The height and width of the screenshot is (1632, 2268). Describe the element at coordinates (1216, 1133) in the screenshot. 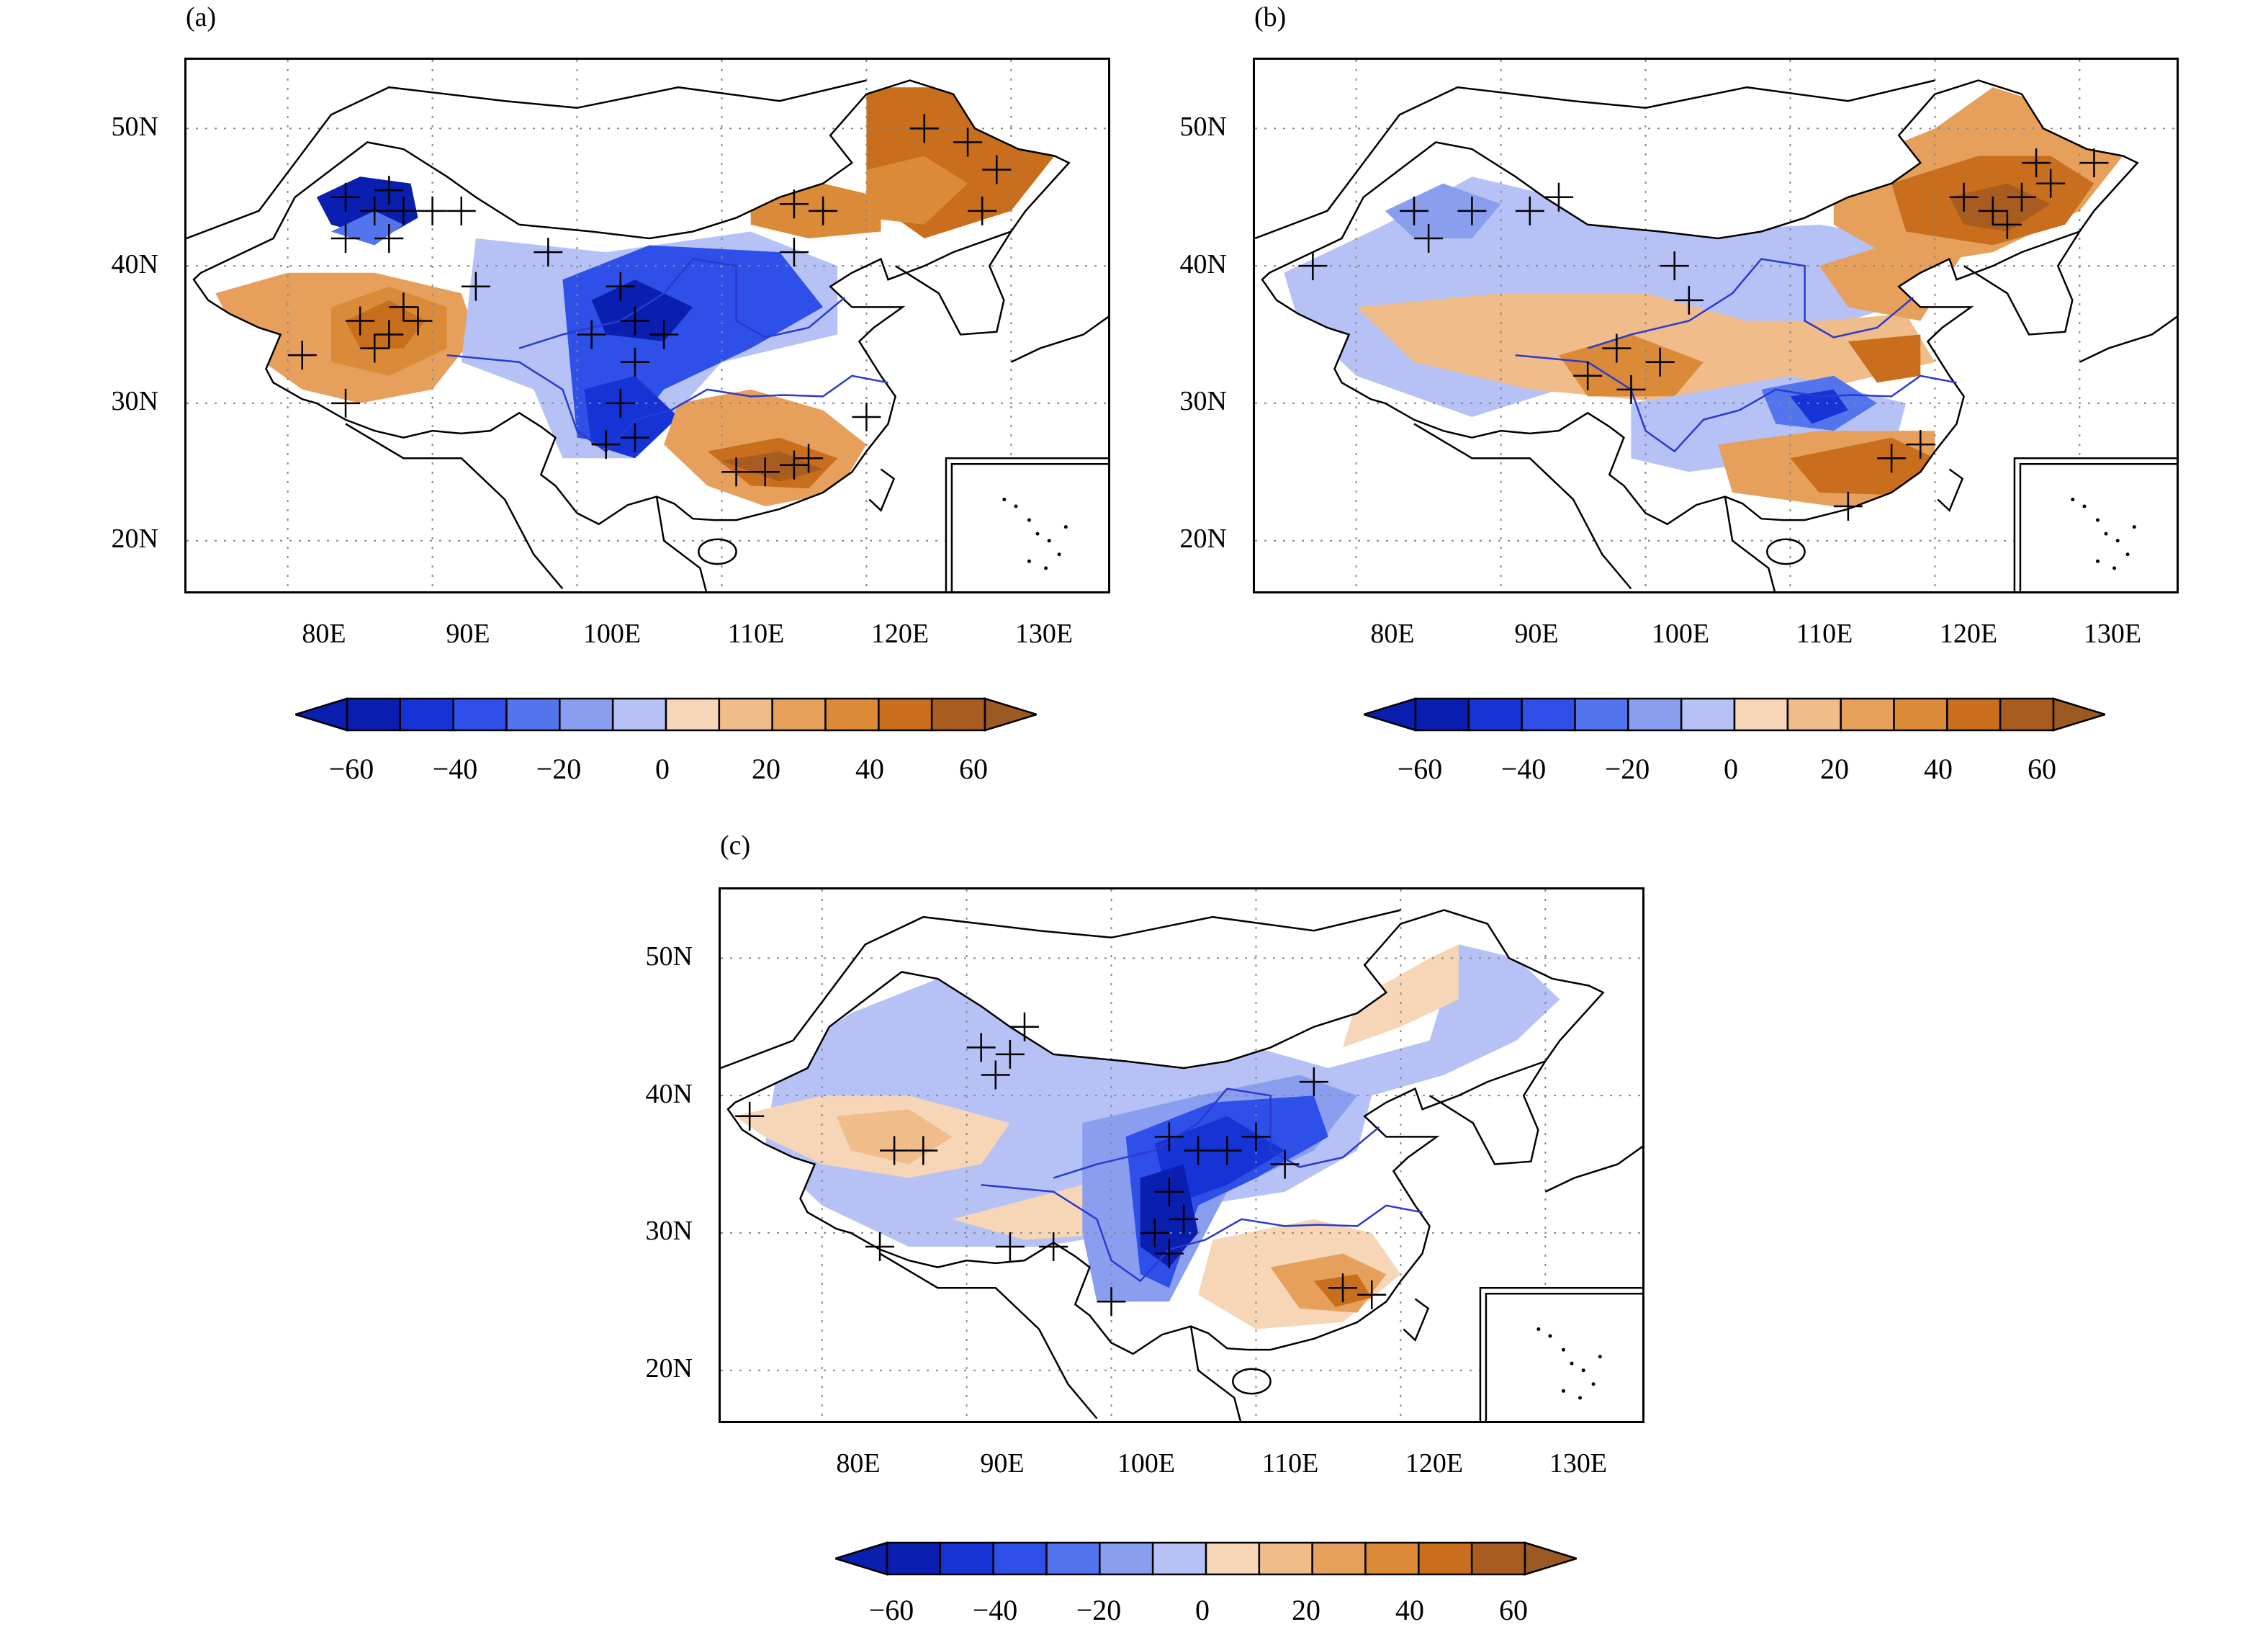

I see `yellow-river-c` at that location.